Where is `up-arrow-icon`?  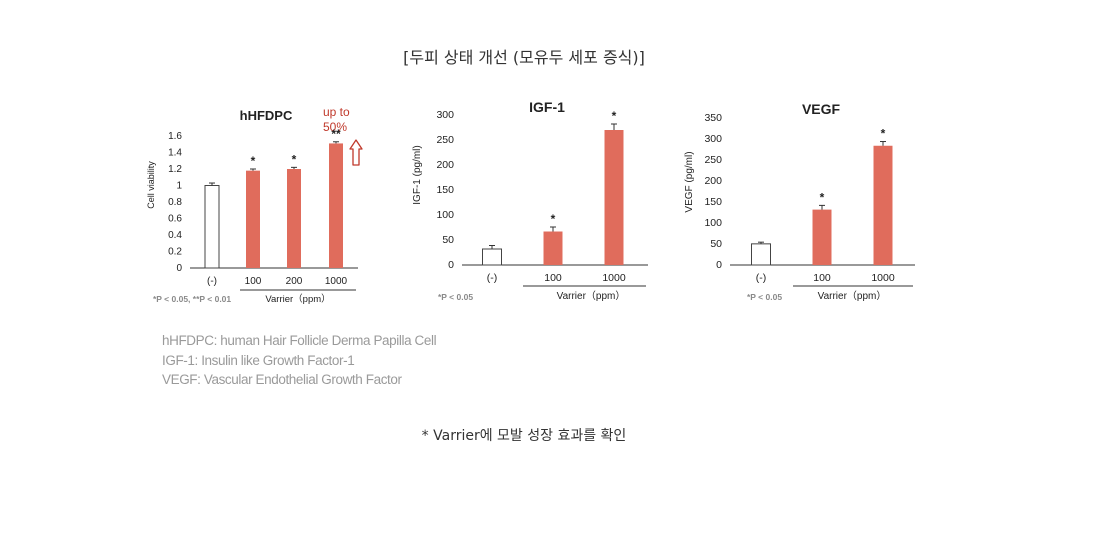
up-arrow-icon is located at coordinates (356, 152).